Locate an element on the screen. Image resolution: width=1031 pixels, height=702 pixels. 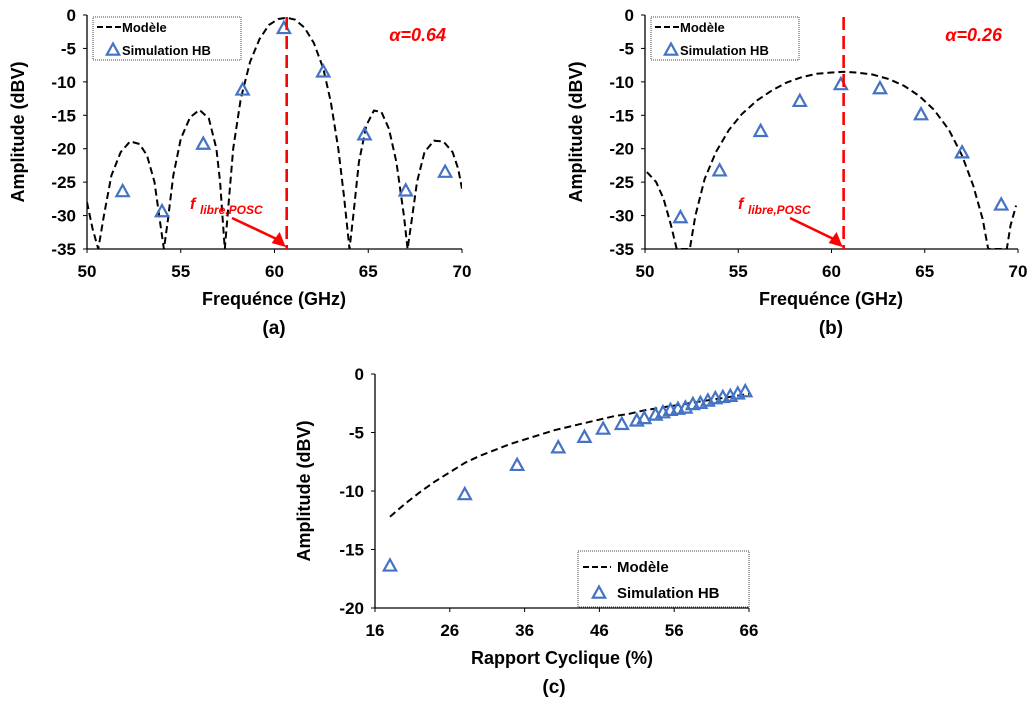
legend-box is located at coordinates (663, 579).